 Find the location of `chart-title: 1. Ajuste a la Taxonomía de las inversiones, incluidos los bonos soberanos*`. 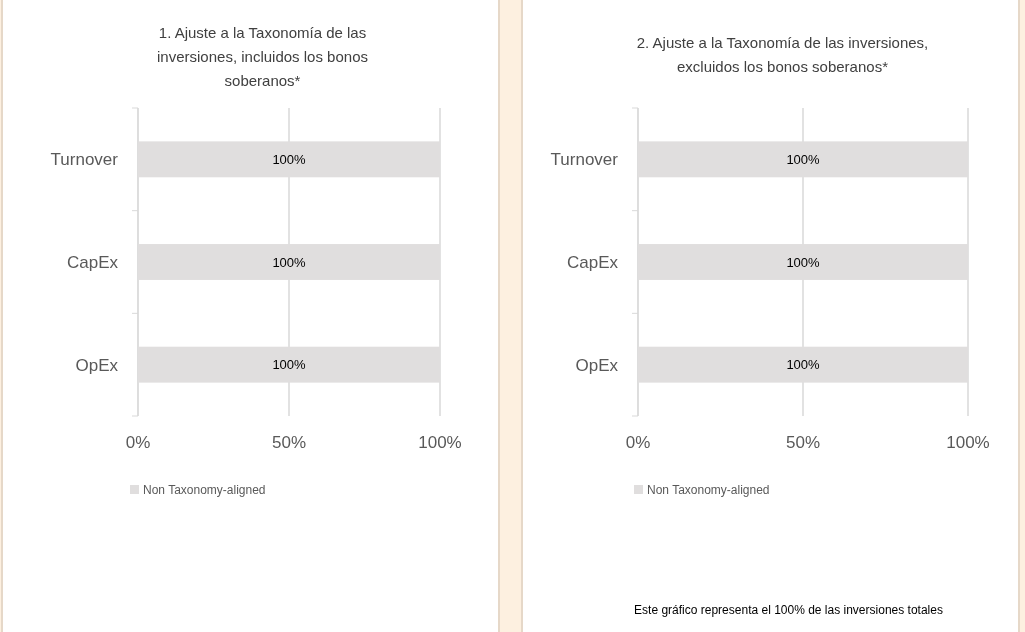

chart-title: 1. Ajuste a la Taxonomía de las inversiones, incluidos los bonos soberanos* is located at coordinates (262, 56).